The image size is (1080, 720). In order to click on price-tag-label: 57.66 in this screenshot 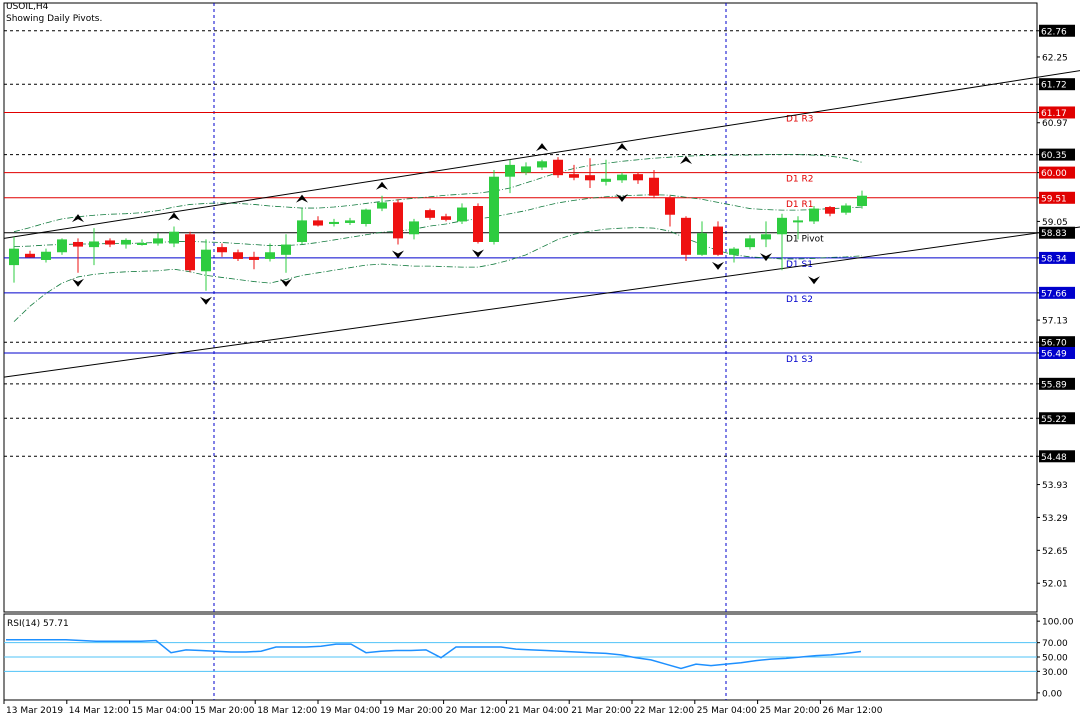, I will do `click(1054, 294)`.